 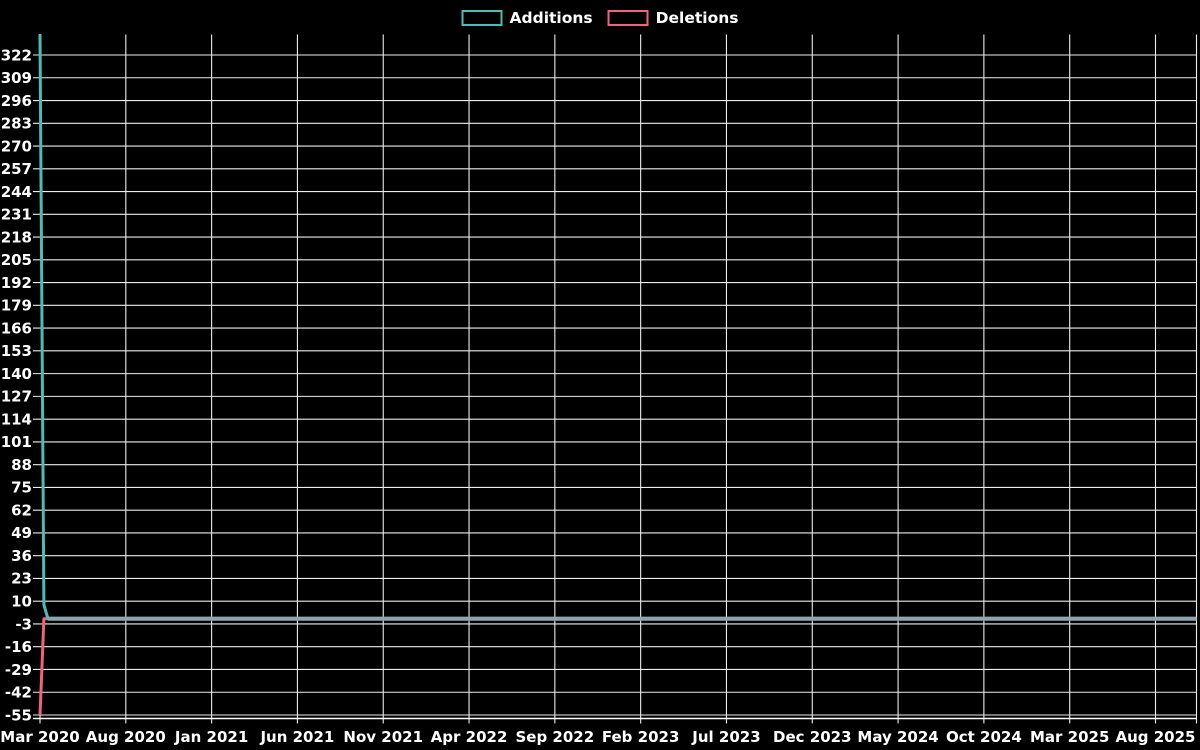 What do you see at coordinates (18, 670) in the screenshot?
I see `y-tick-label: -29` at bounding box center [18, 670].